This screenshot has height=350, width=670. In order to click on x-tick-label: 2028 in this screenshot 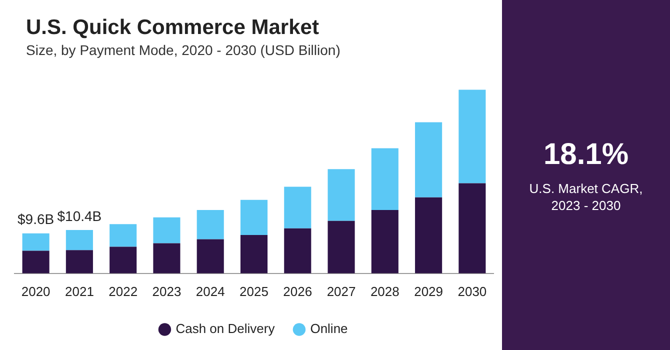, I will do `click(385, 291)`.